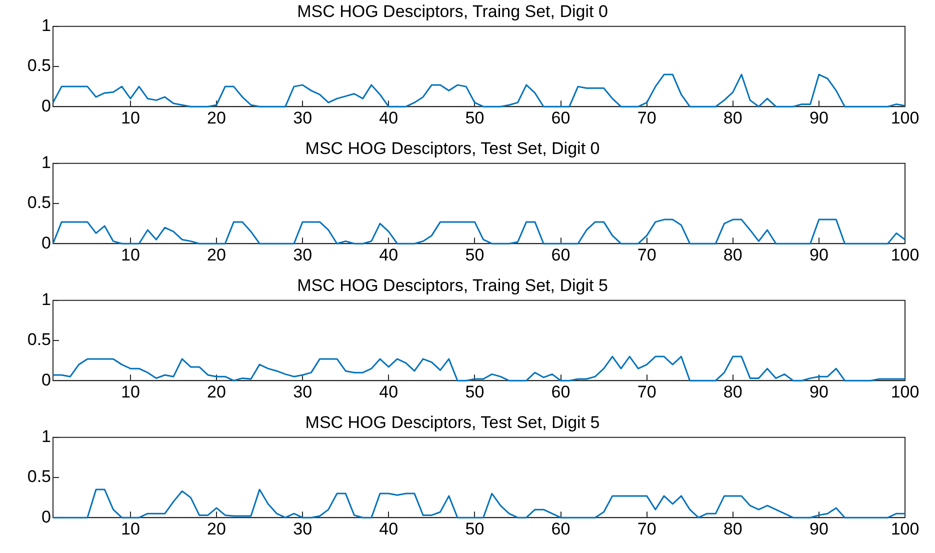 This screenshot has height=553, width=935. What do you see at coordinates (452, 285) in the screenshot?
I see `chart-title: MSC HOG Desciptors, Traing Set, Digit 5` at bounding box center [452, 285].